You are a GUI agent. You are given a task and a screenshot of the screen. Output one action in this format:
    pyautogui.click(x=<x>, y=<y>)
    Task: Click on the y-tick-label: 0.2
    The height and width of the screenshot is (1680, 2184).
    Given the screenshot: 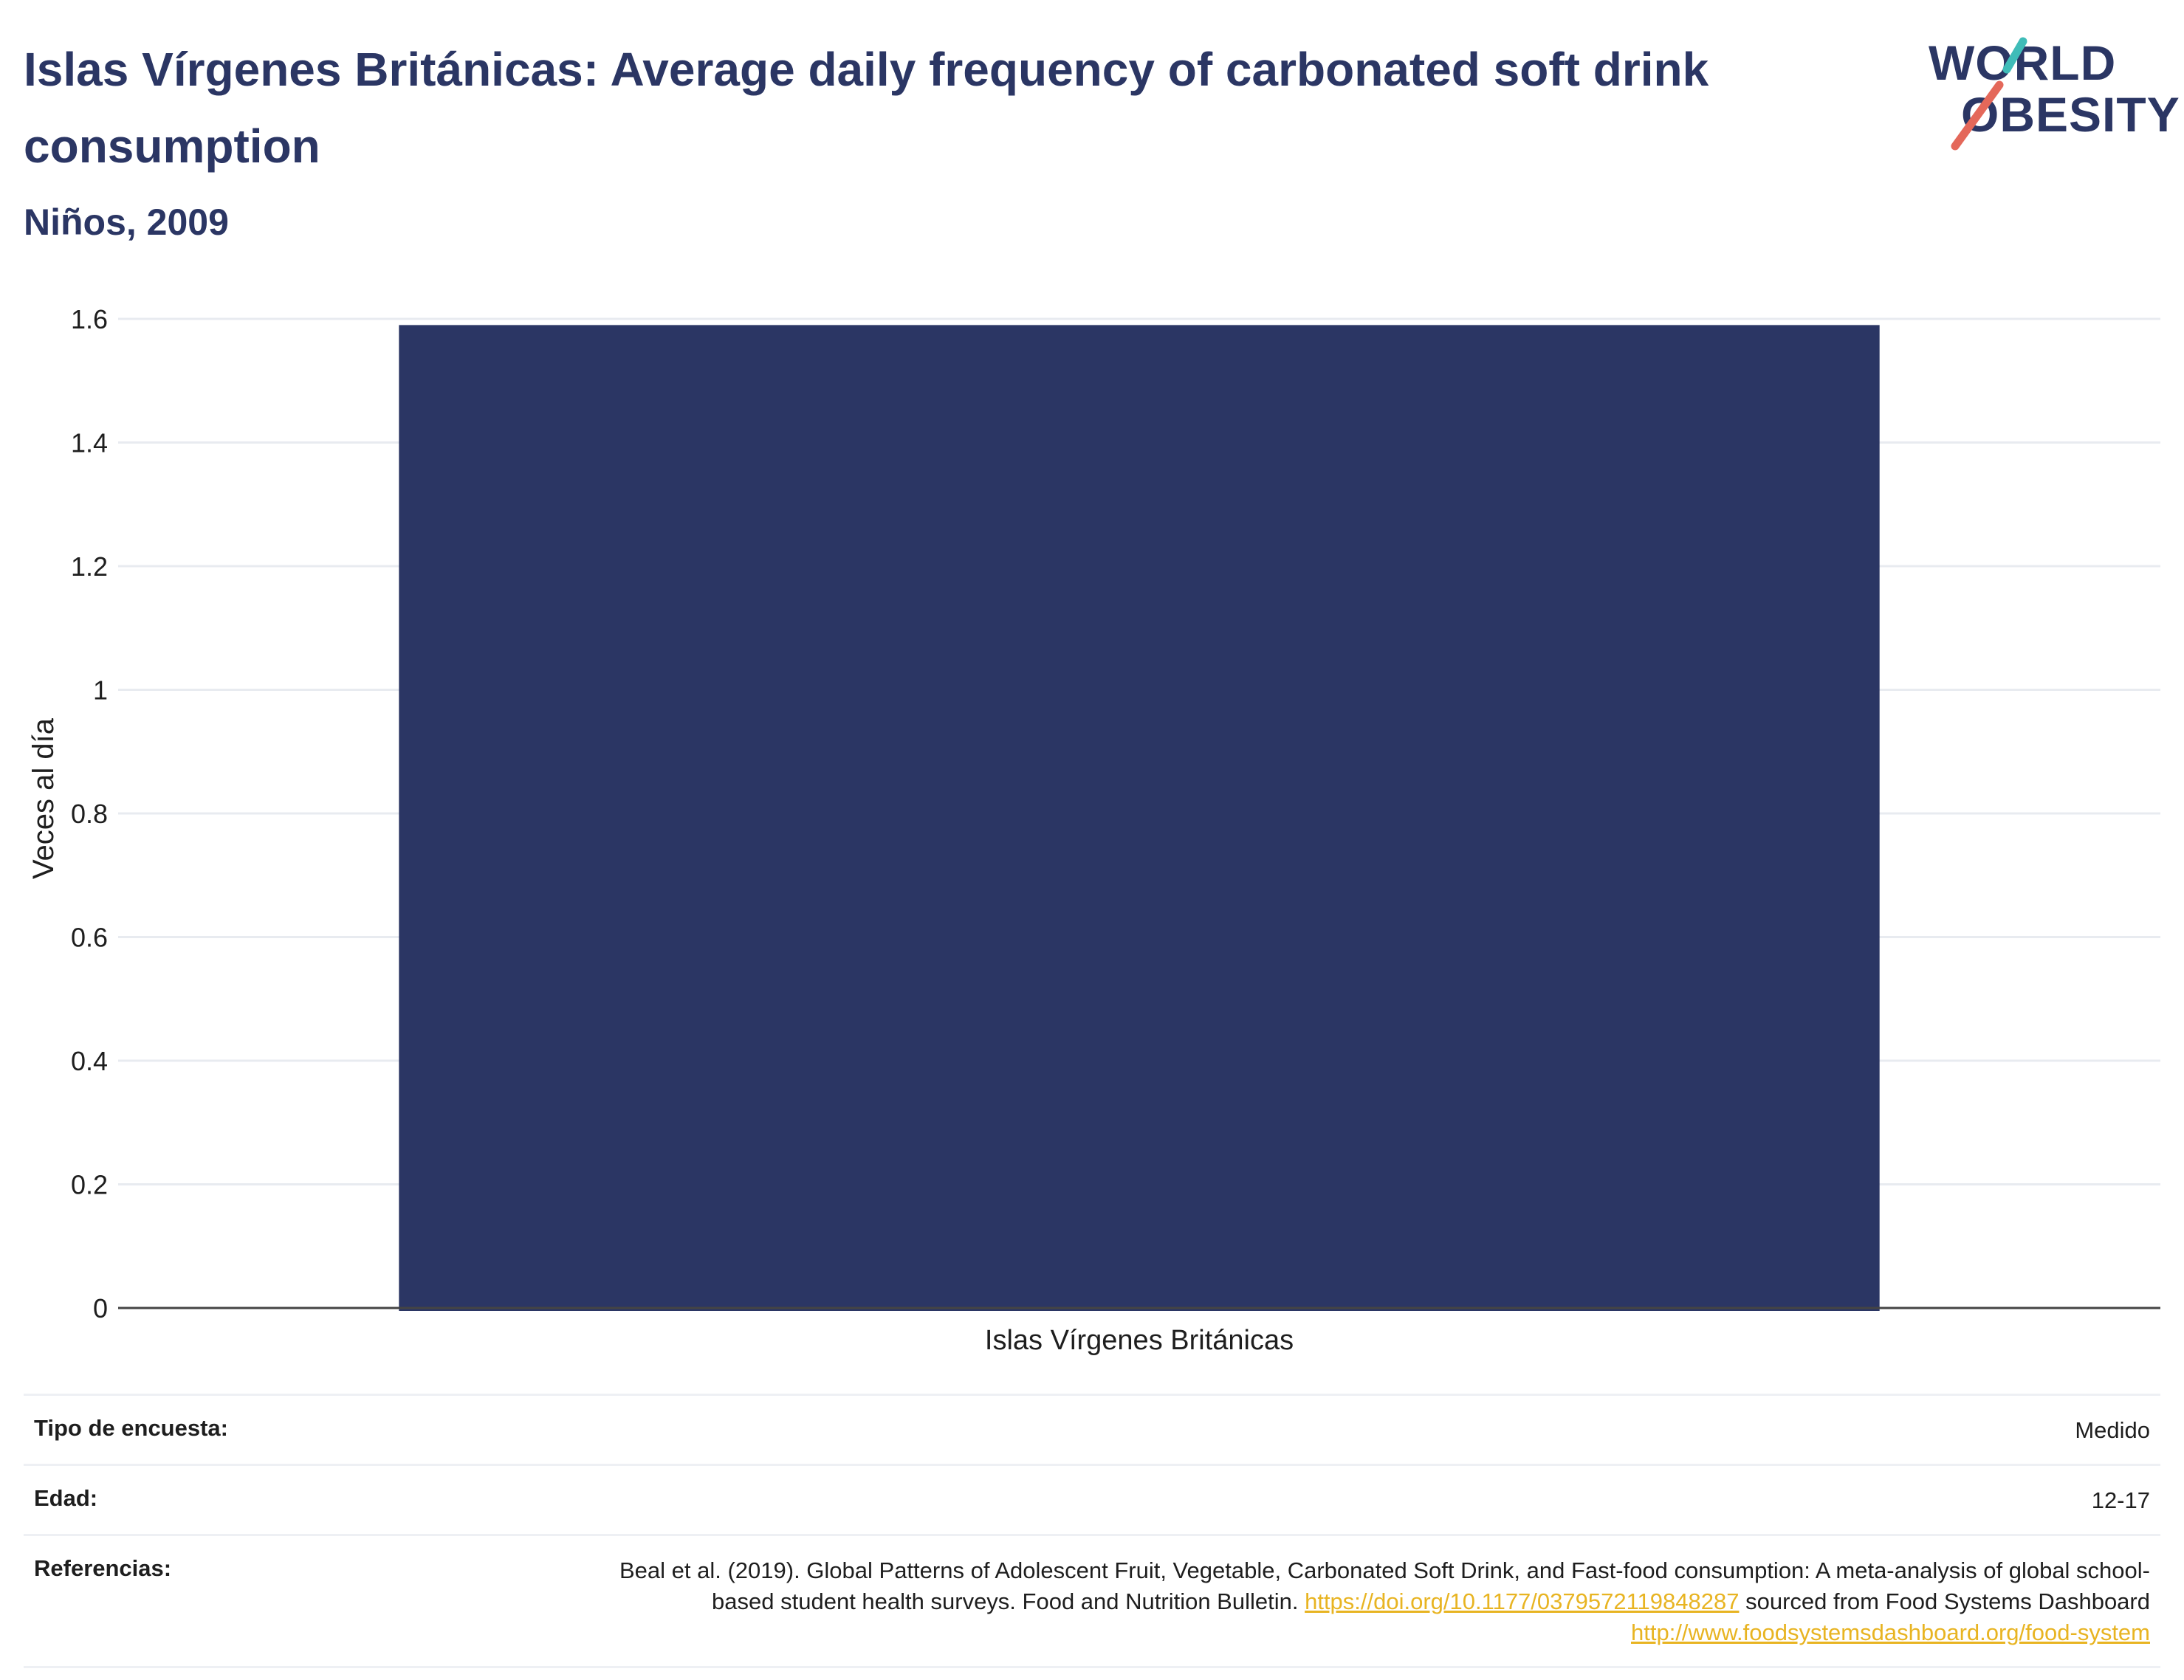 What is the action you would take?
    pyautogui.click(x=90, y=1185)
    